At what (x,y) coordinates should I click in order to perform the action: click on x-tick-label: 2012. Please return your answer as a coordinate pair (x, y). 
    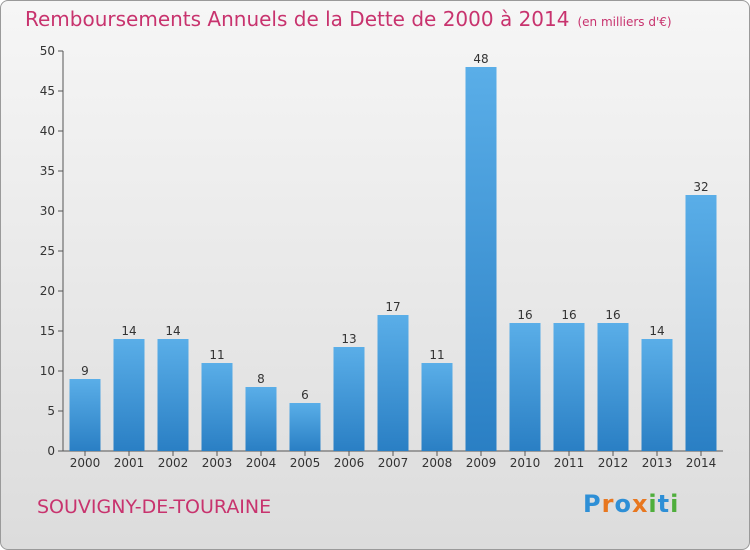
    Looking at the image, I should click on (613, 463).